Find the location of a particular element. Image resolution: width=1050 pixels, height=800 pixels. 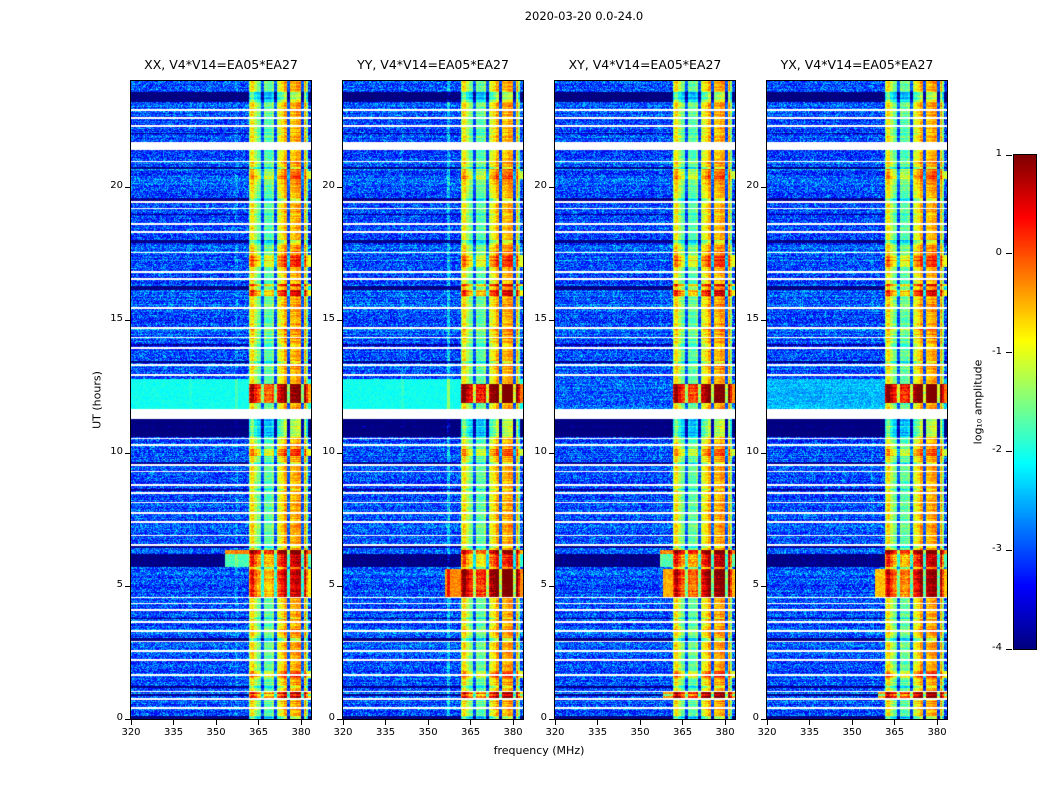

panel-title-yx: YX, V4*V14=EA05*EA27 is located at coordinates (857, 64).